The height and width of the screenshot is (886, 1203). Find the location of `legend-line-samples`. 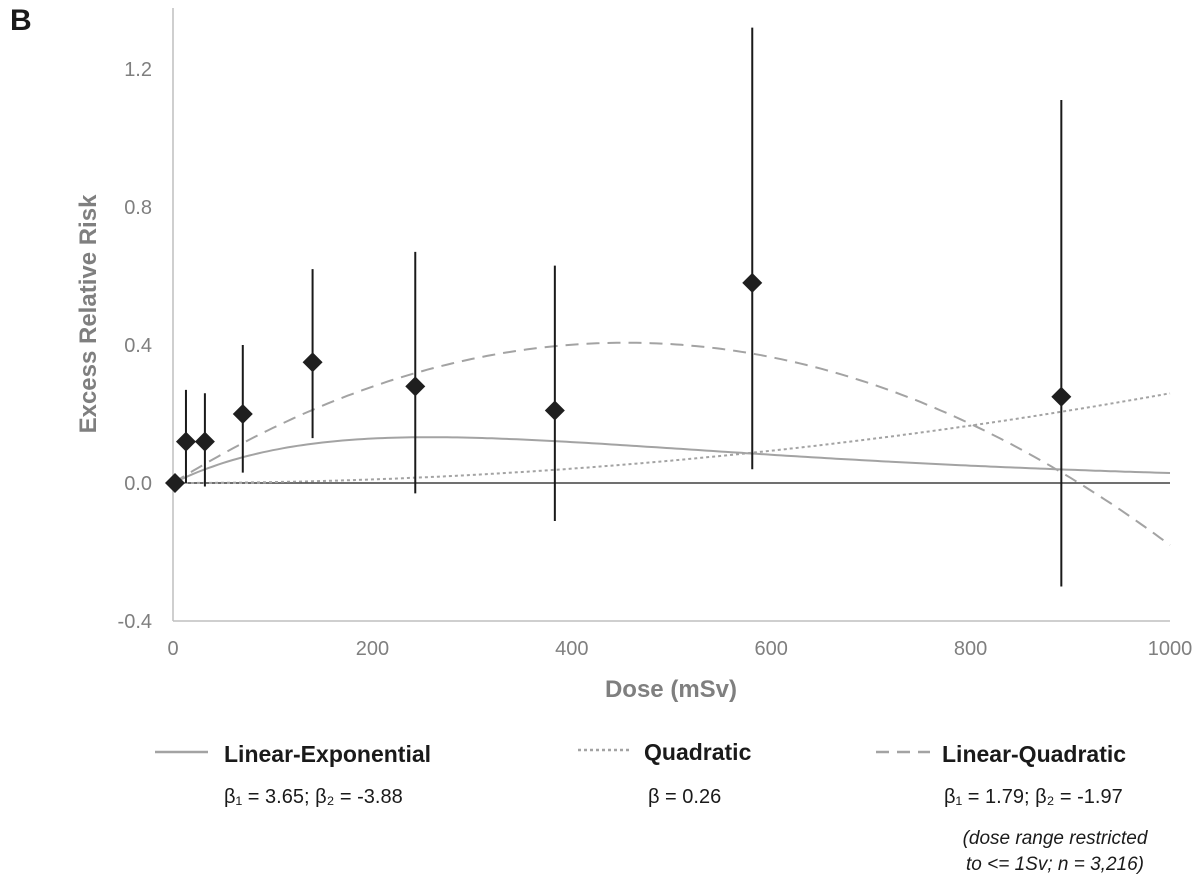

legend-line-samples is located at coordinates (542, 751).